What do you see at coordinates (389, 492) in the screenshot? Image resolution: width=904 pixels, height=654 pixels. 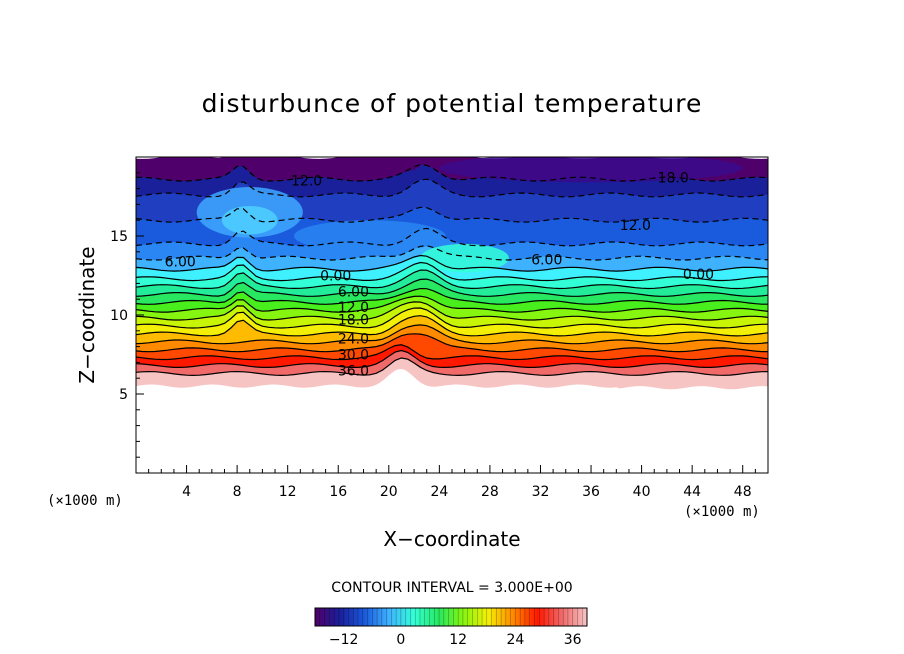 I see `x-tick-label: 20` at bounding box center [389, 492].